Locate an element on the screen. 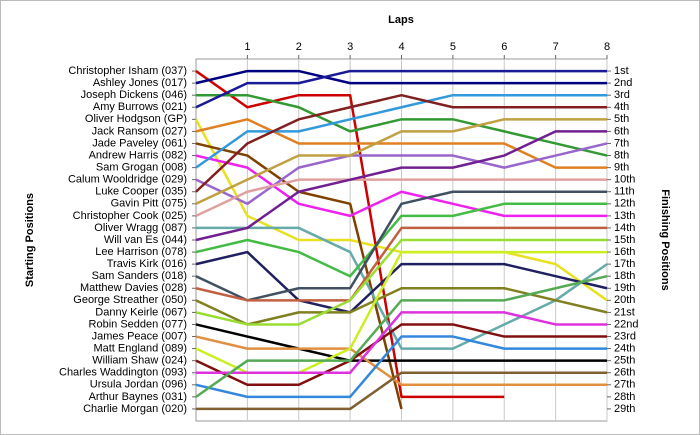 Image resolution: width=700 pixels, height=435 pixels. y-tick-label: Christopher Isham (037) is located at coordinates (127, 71).